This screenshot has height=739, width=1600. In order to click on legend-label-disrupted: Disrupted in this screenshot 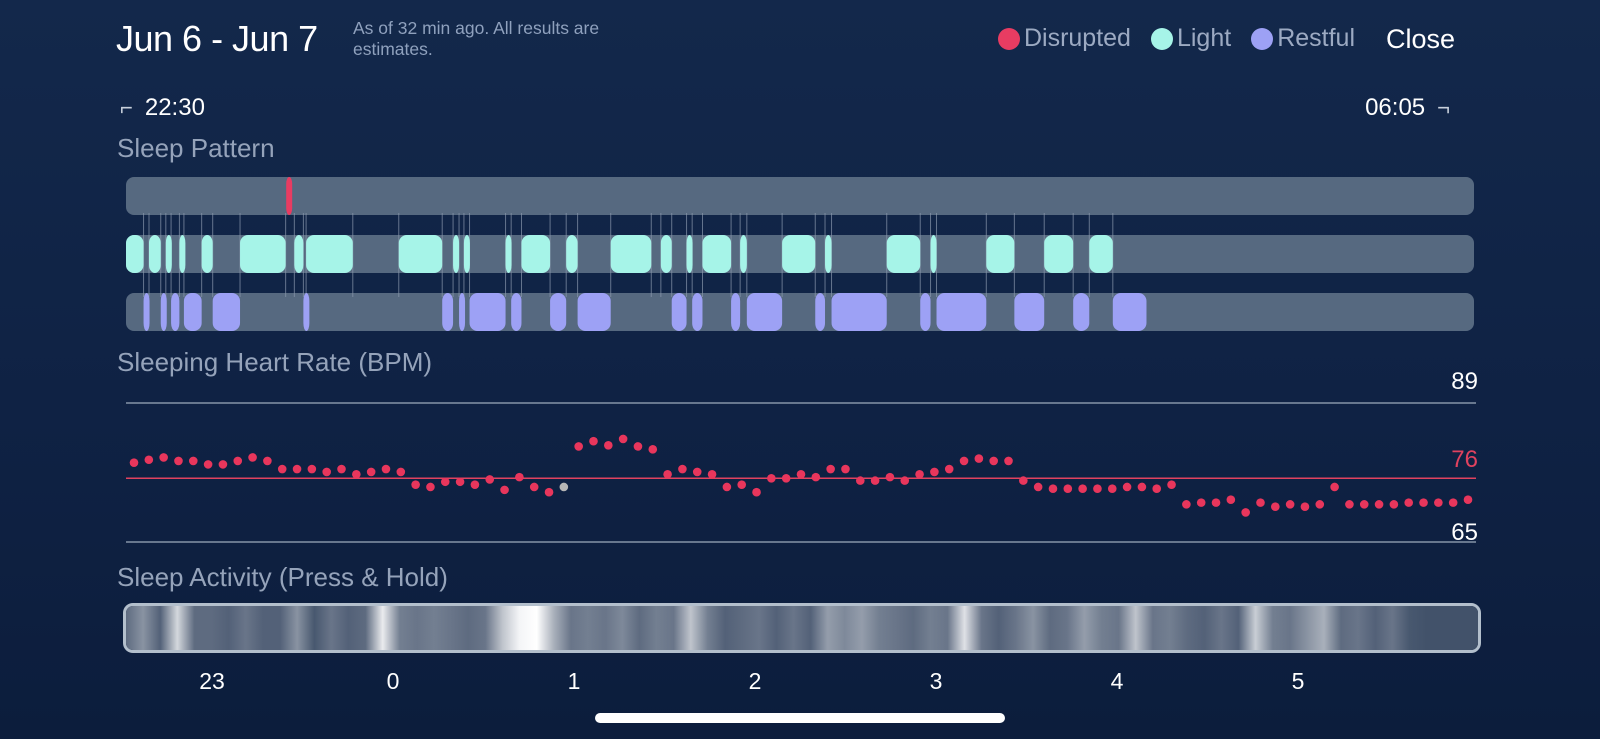, I will do `click(1077, 38)`.